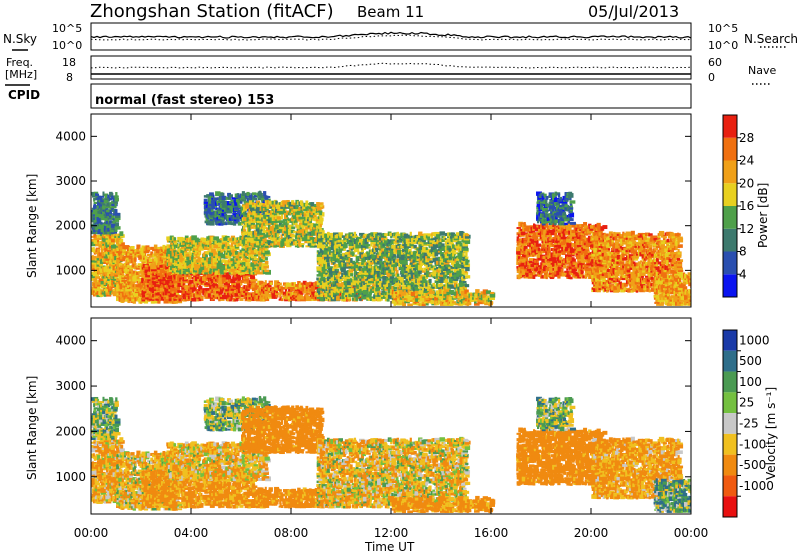 The height and width of the screenshot is (554, 800). What do you see at coordinates (69, 62) in the screenshot?
I see `freq-tick-top: 18` at bounding box center [69, 62].